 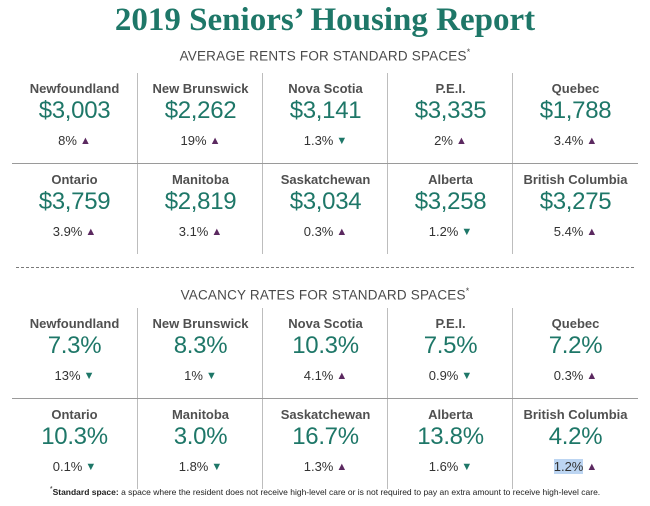 What do you see at coordinates (67, 466) in the screenshot?
I see `change-value: 0.1%` at bounding box center [67, 466].